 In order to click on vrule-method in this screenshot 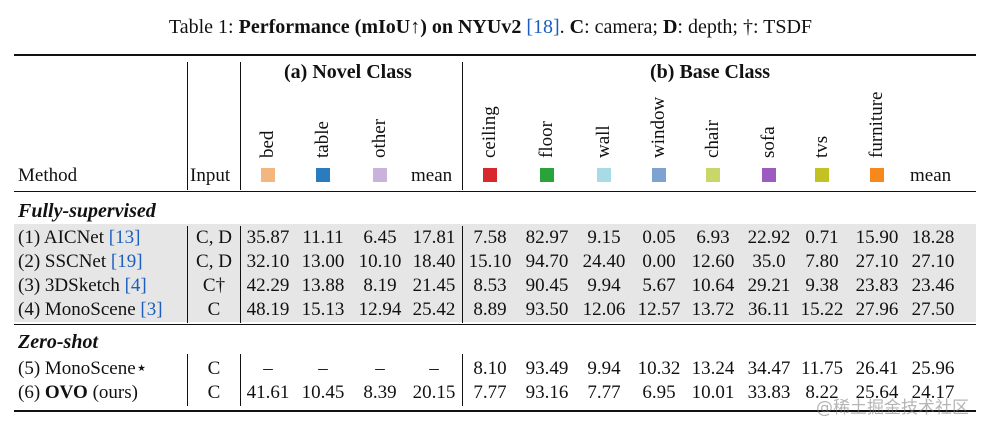, I will do `click(187, 274)`.